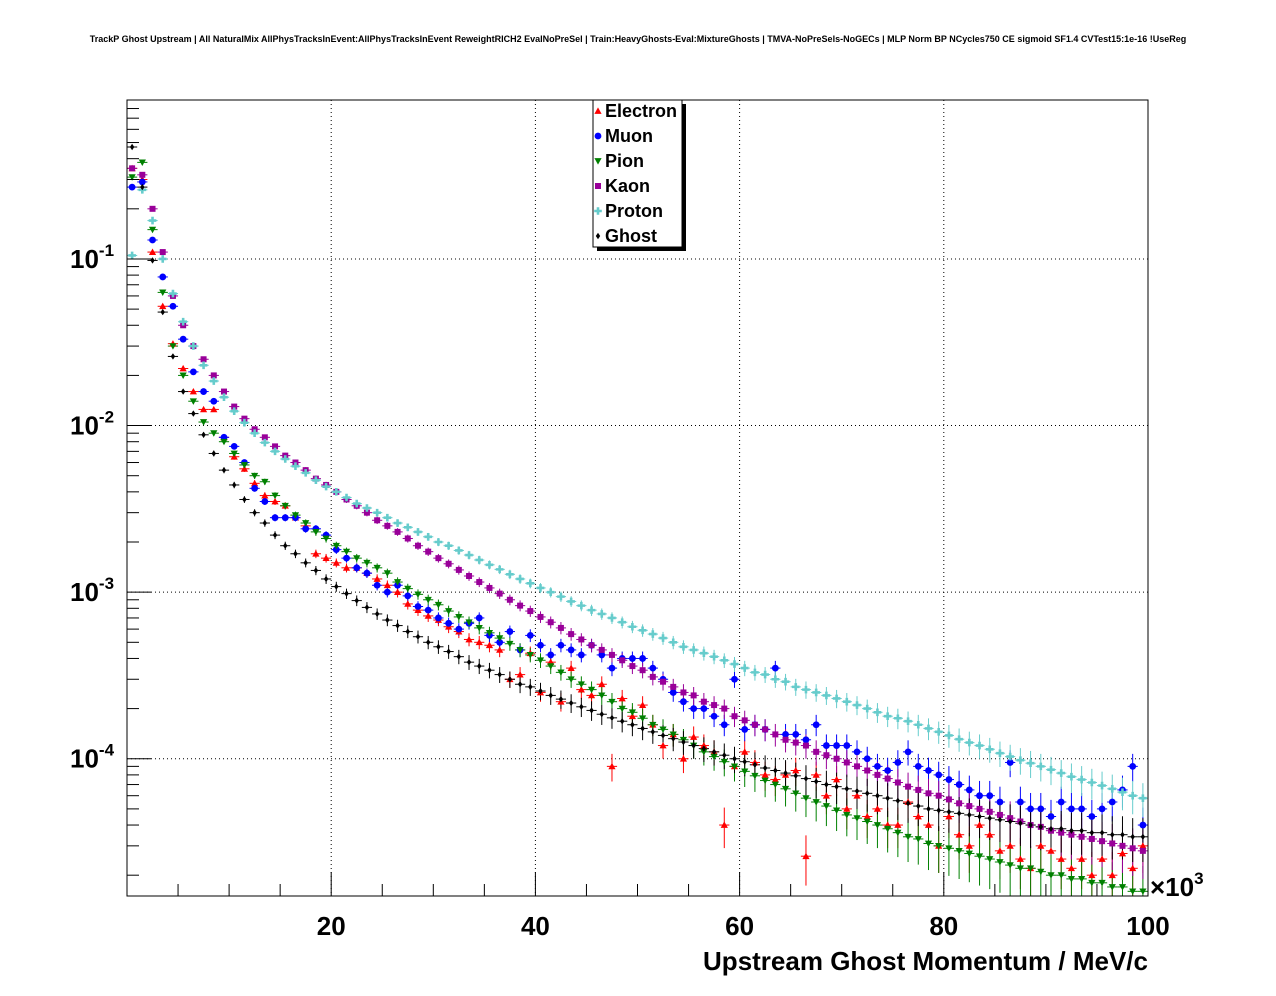 This screenshot has width=1276, height=996. What do you see at coordinates (637, 173) in the screenshot?
I see `legend-box` at bounding box center [637, 173].